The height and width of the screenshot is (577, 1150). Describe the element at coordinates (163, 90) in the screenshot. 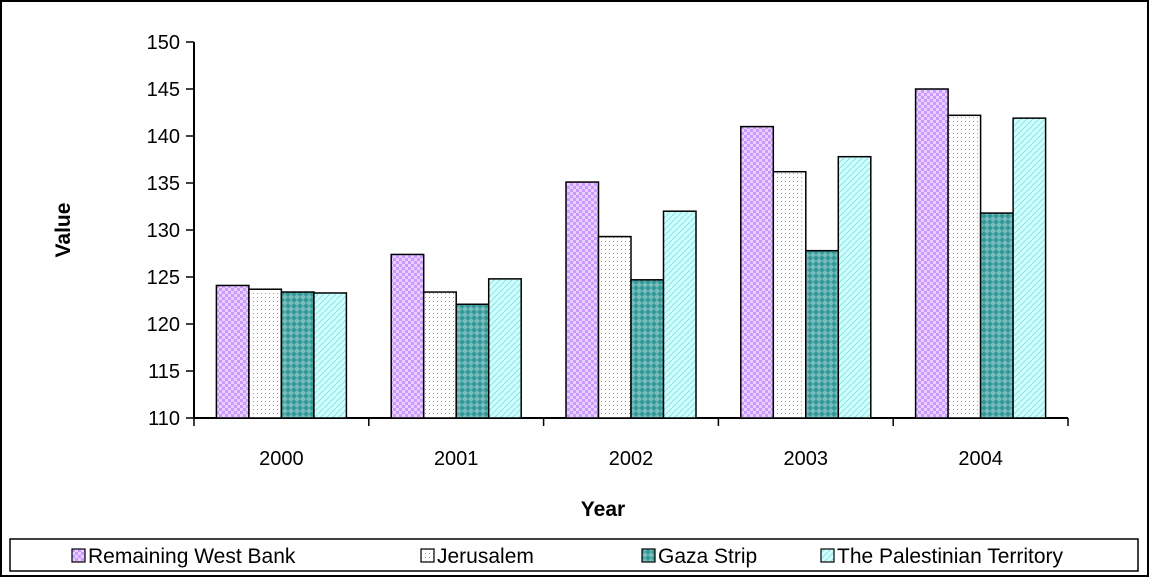

I see `y-tick-label: 145` at that location.